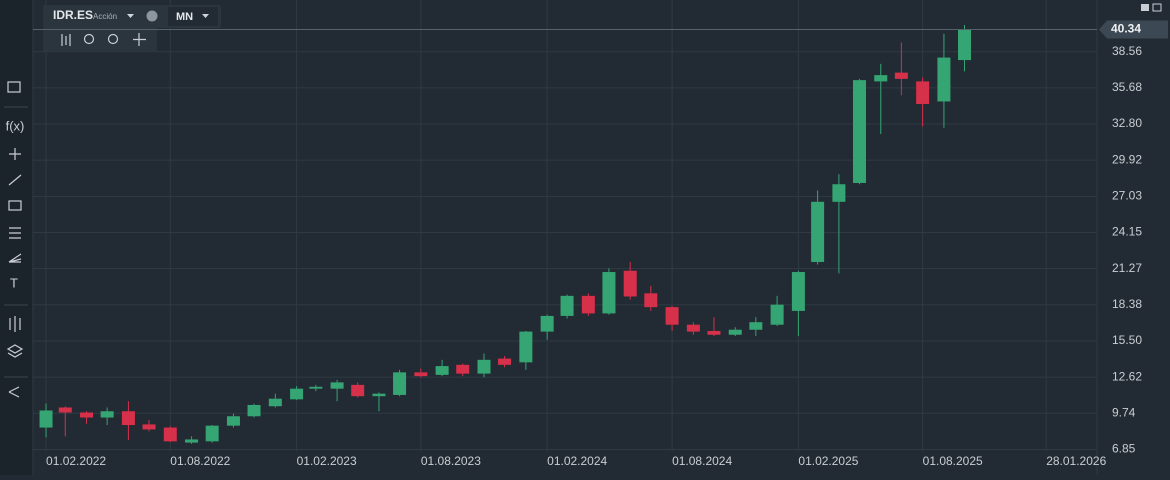  I want to click on toolbar-icons: f(x) T, so click(16, 239).